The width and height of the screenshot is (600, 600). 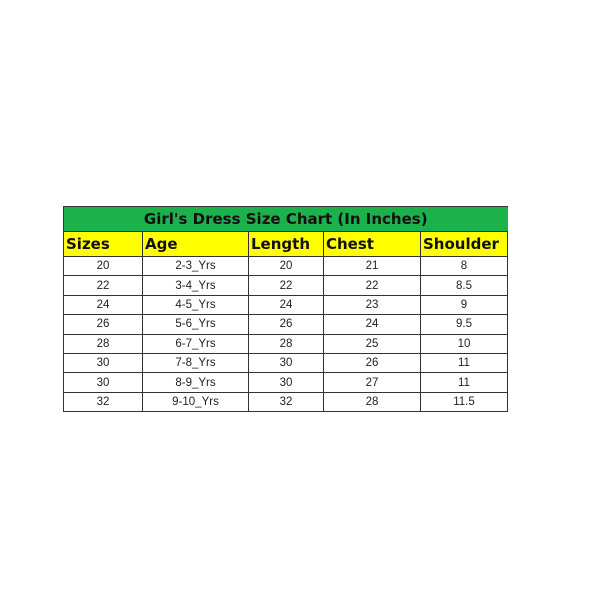 I want to click on cell-age: 7-8_Yrs, so click(x=195, y=363).